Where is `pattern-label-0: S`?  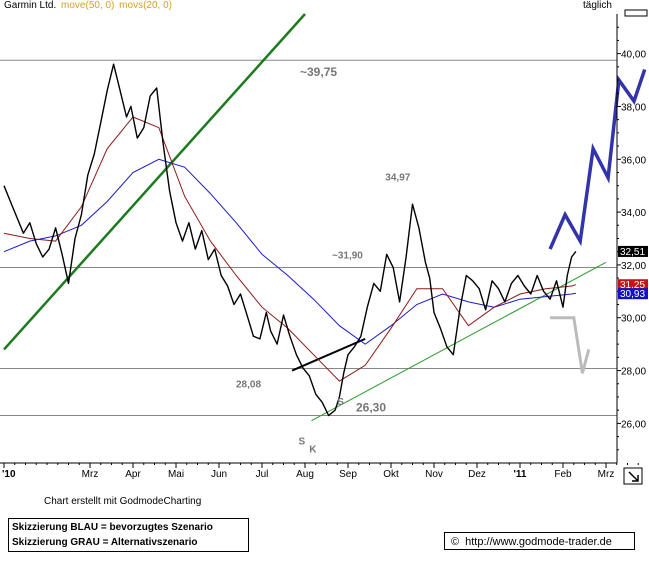 pattern-label-0: S is located at coordinates (302, 442).